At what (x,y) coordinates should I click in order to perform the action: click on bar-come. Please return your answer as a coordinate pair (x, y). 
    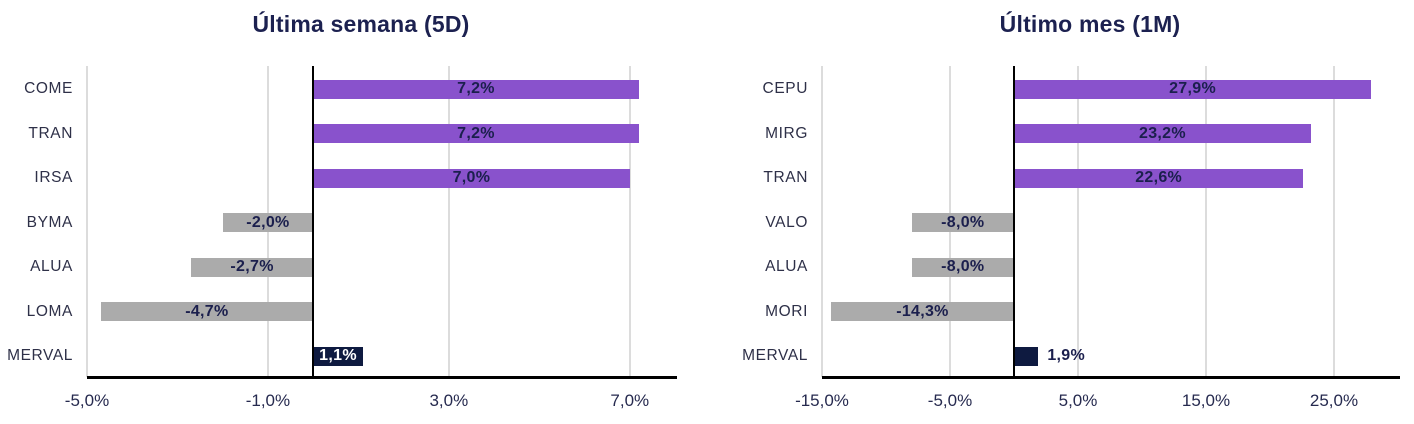
    Looking at the image, I should click on (476, 89).